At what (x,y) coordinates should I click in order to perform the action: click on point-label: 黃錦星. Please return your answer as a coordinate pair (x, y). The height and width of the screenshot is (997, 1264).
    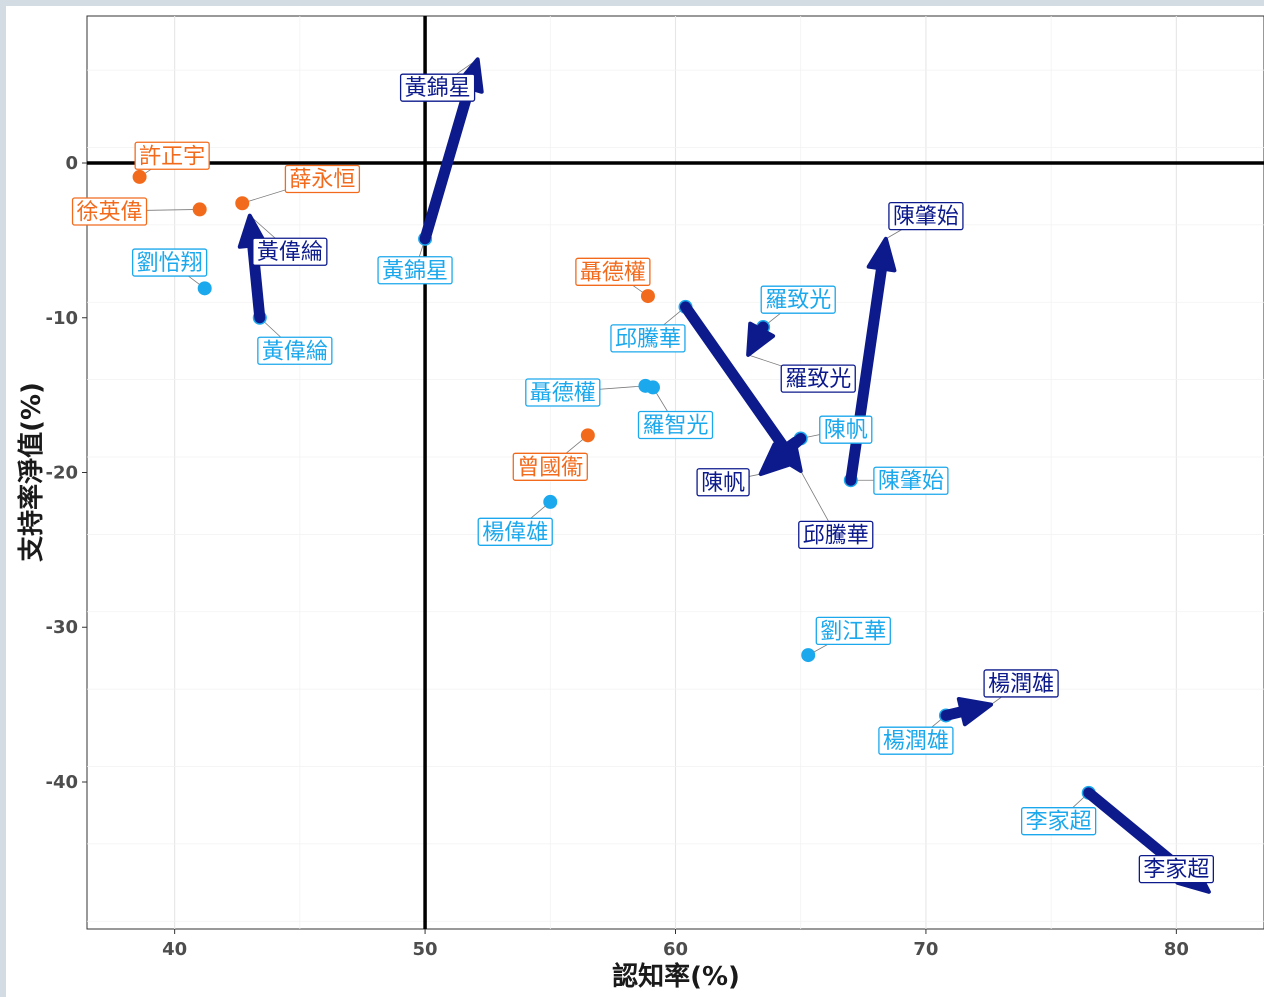
    Looking at the image, I should click on (415, 270).